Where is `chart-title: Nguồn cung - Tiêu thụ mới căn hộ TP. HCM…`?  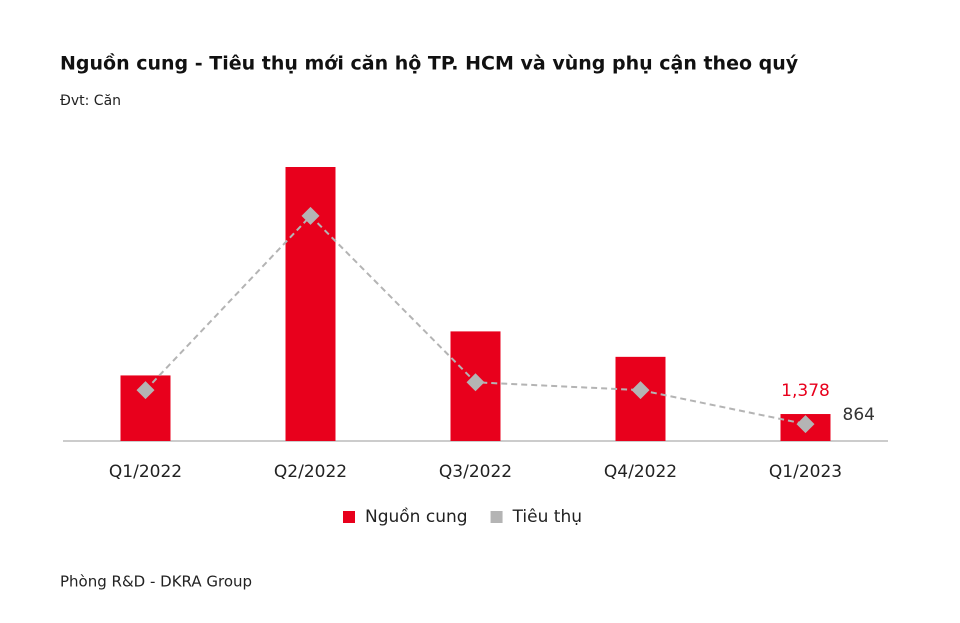 chart-title: Nguồn cung - Tiêu thụ mới căn hộ TP. HCM… is located at coordinates (429, 63).